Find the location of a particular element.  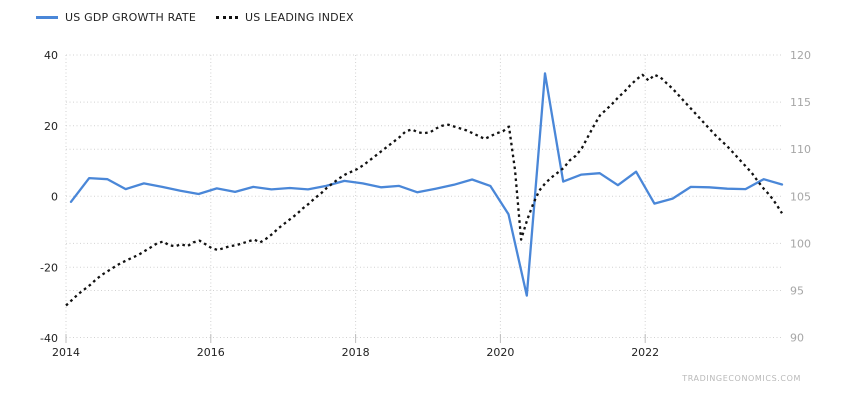

y-axis-left-tick-label: 0 is located at coordinates (54, 197).